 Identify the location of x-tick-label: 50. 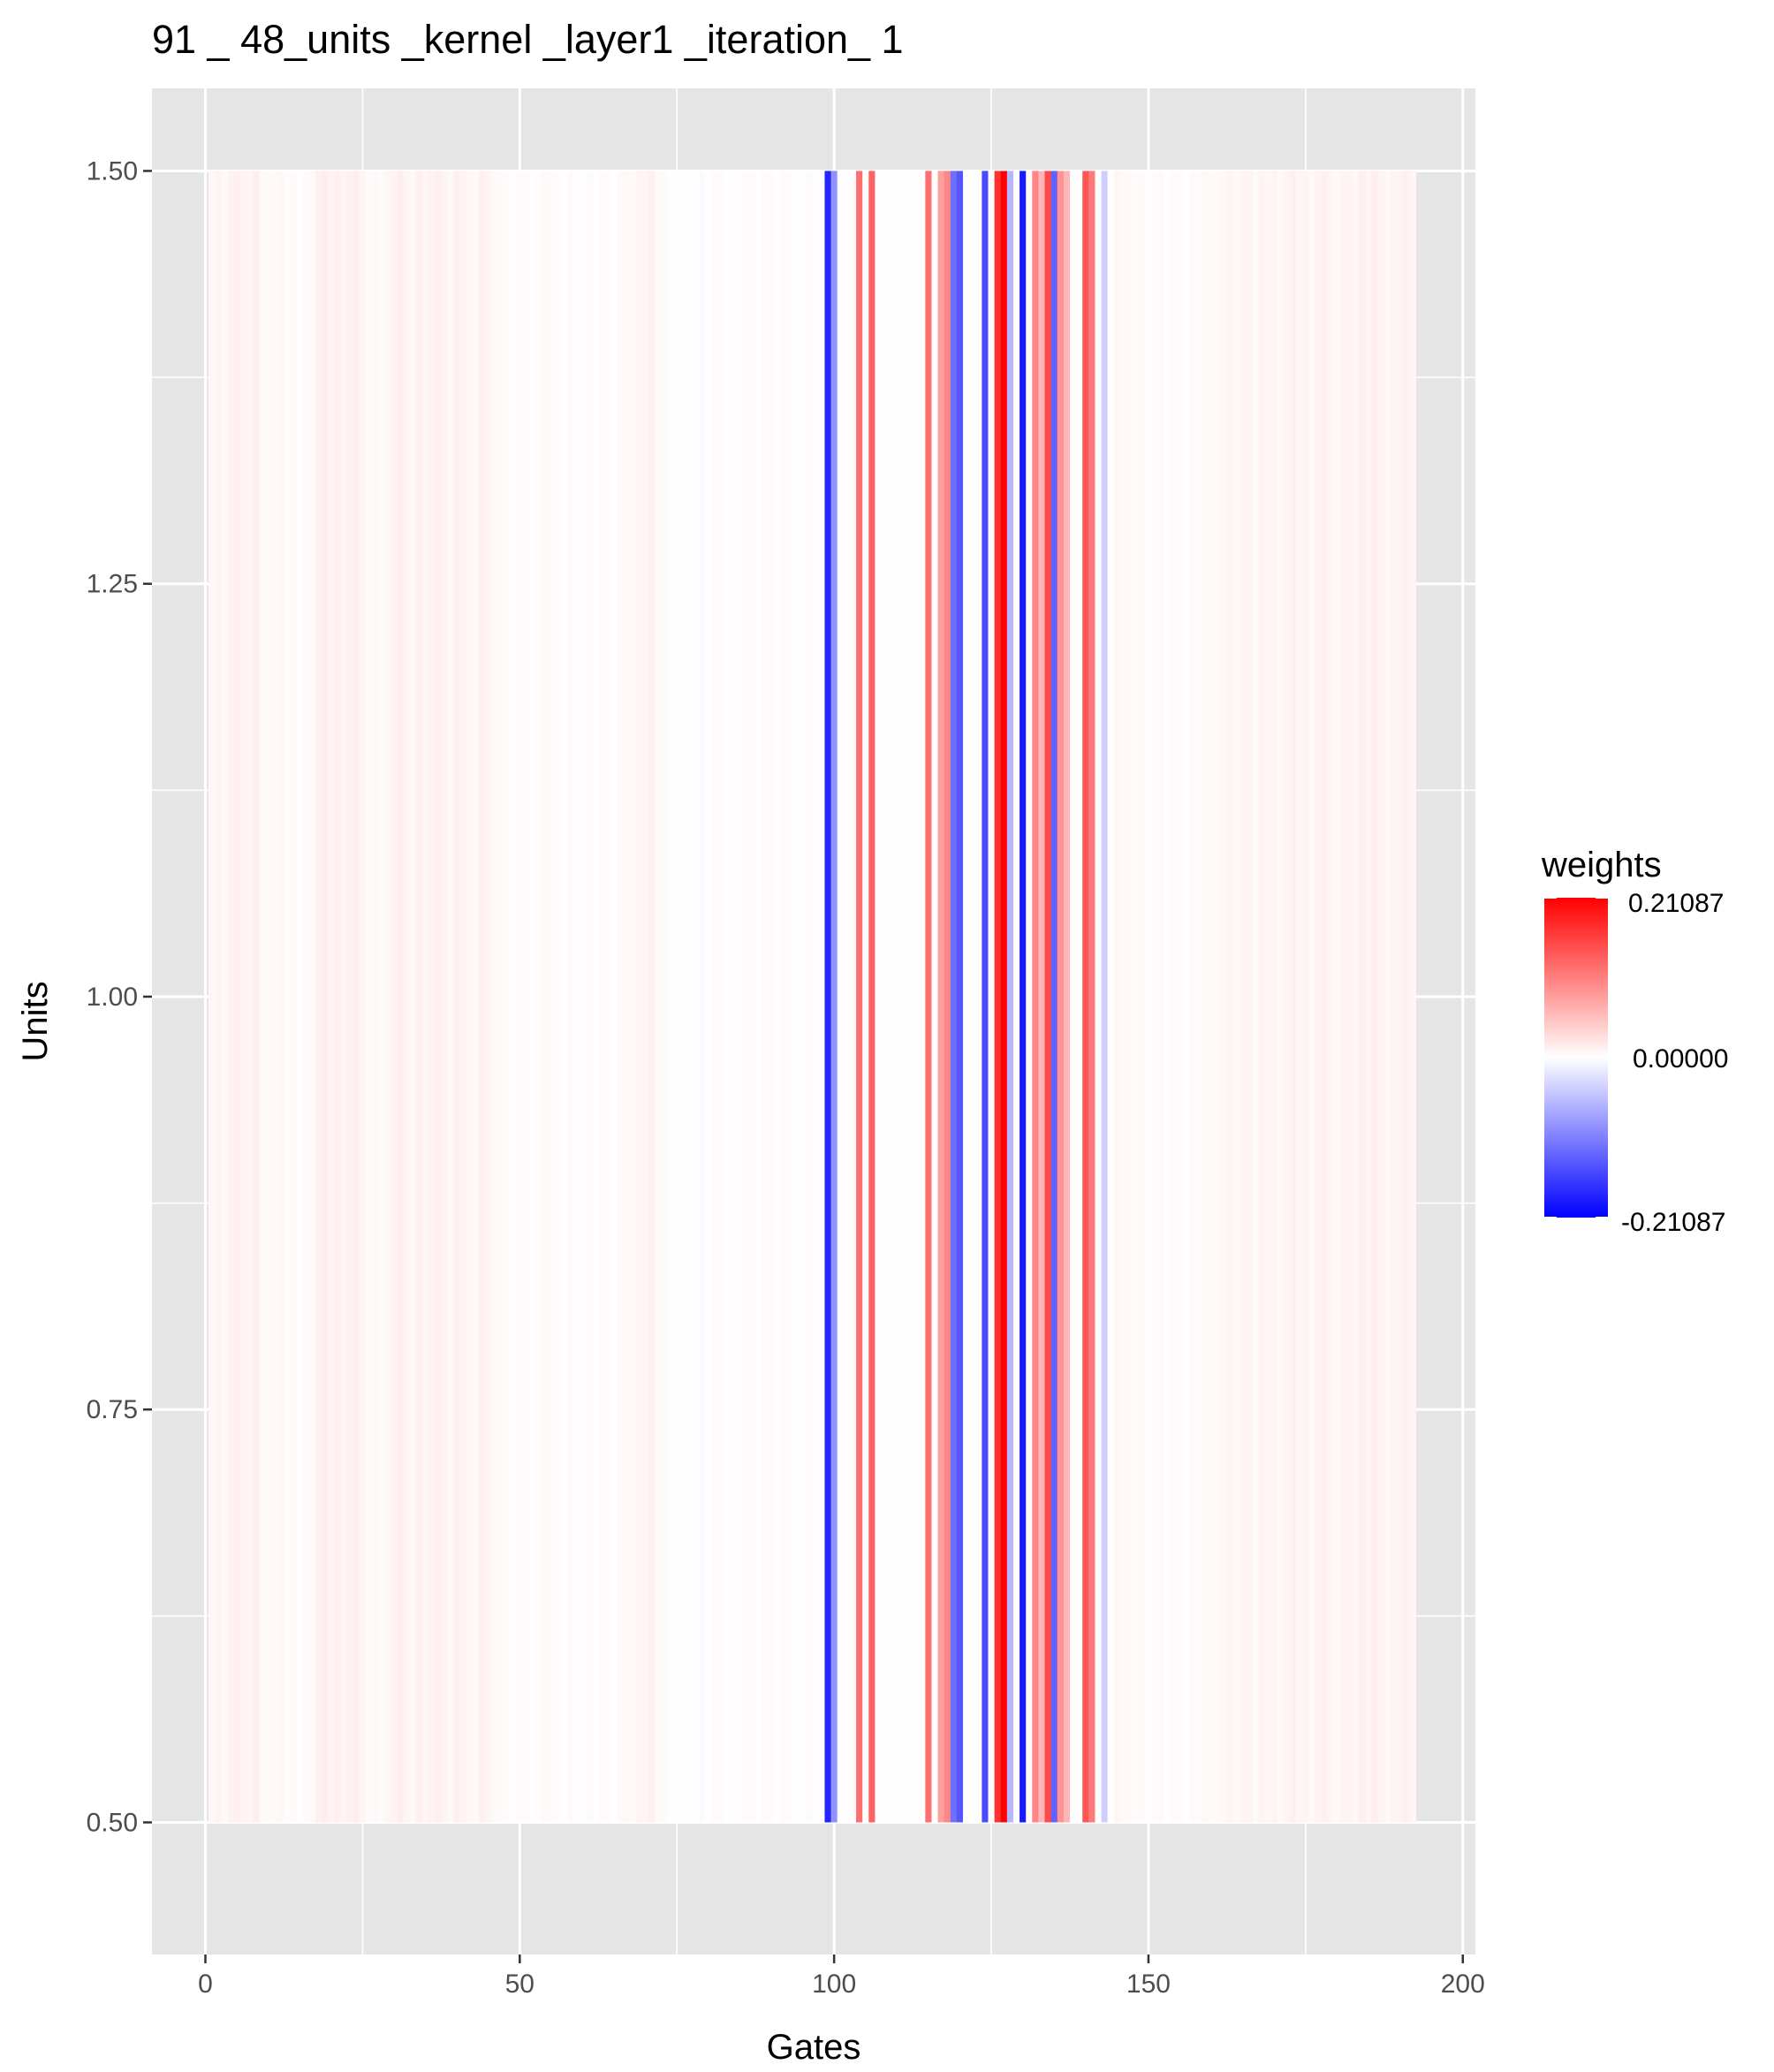
(519, 1984).